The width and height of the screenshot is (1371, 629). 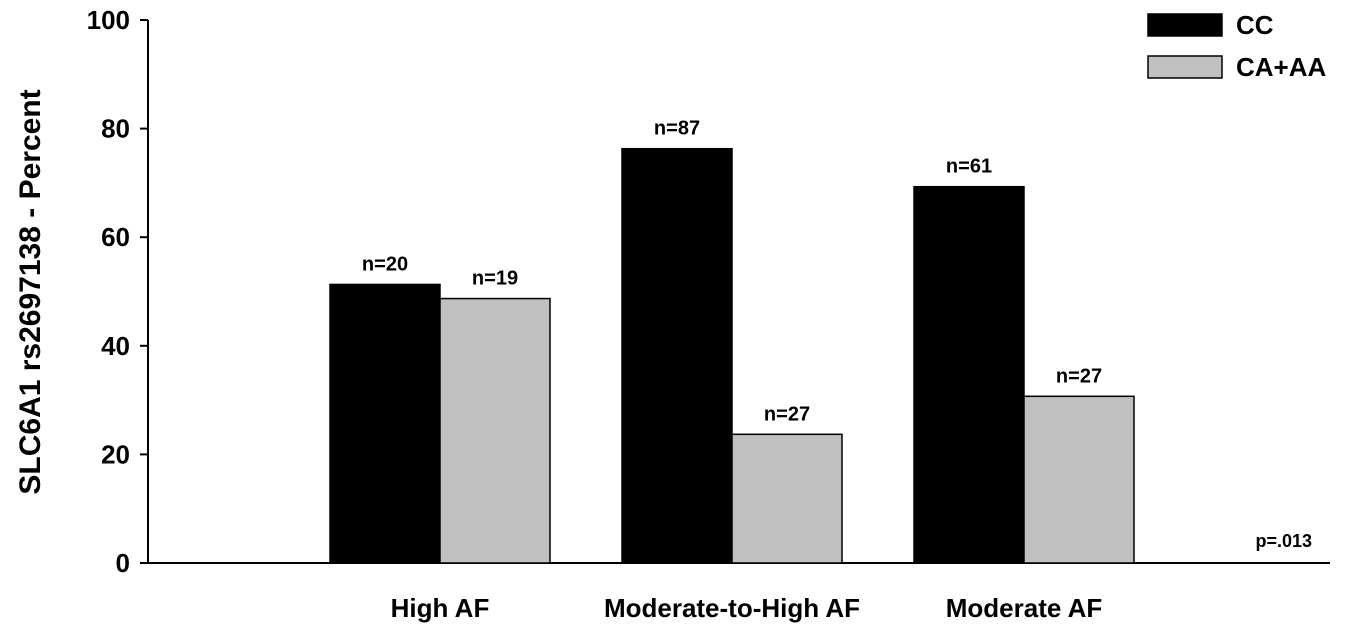 What do you see at coordinates (115, 454) in the screenshot?
I see `y-tick-label: 20` at bounding box center [115, 454].